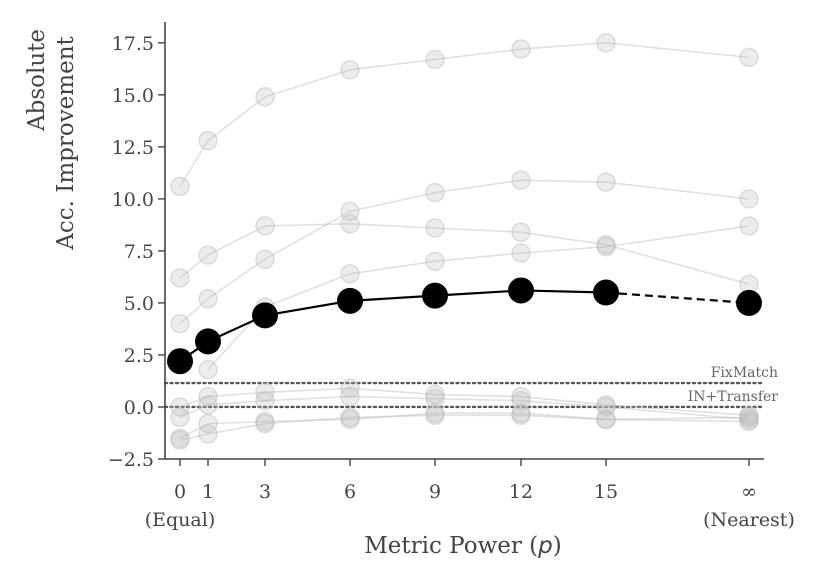 The image size is (831, 586). Describe the element at coordinates (521, 492) in the screenshot. I see `x-tick-label-5: 12` at that location.